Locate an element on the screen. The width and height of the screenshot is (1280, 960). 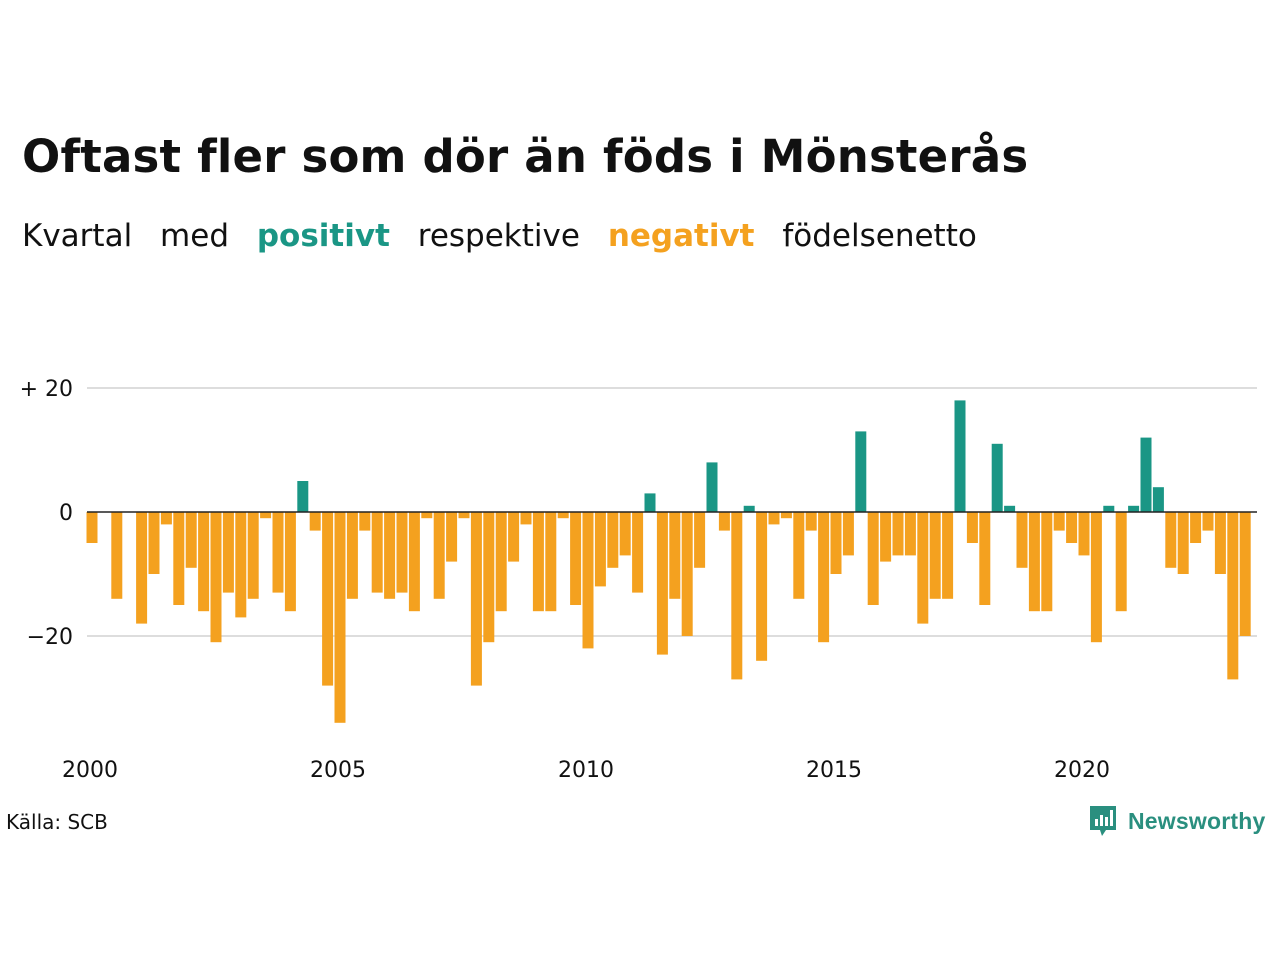
y-tick-label: 0 is located at coordinates (66, 513).